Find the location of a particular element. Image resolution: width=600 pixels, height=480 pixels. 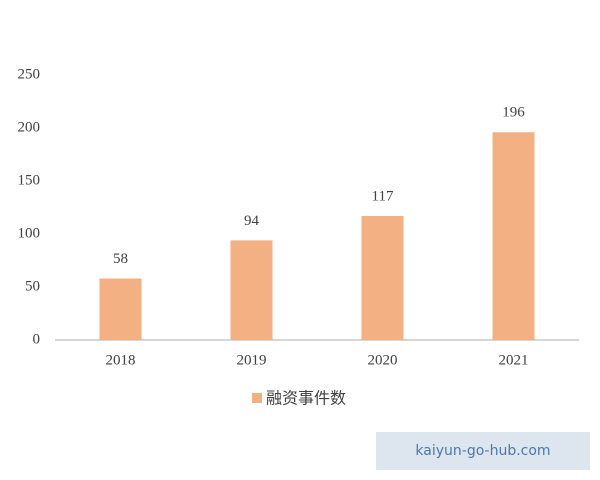

y-tick-label: 0 is located at coordinates (37, 339).